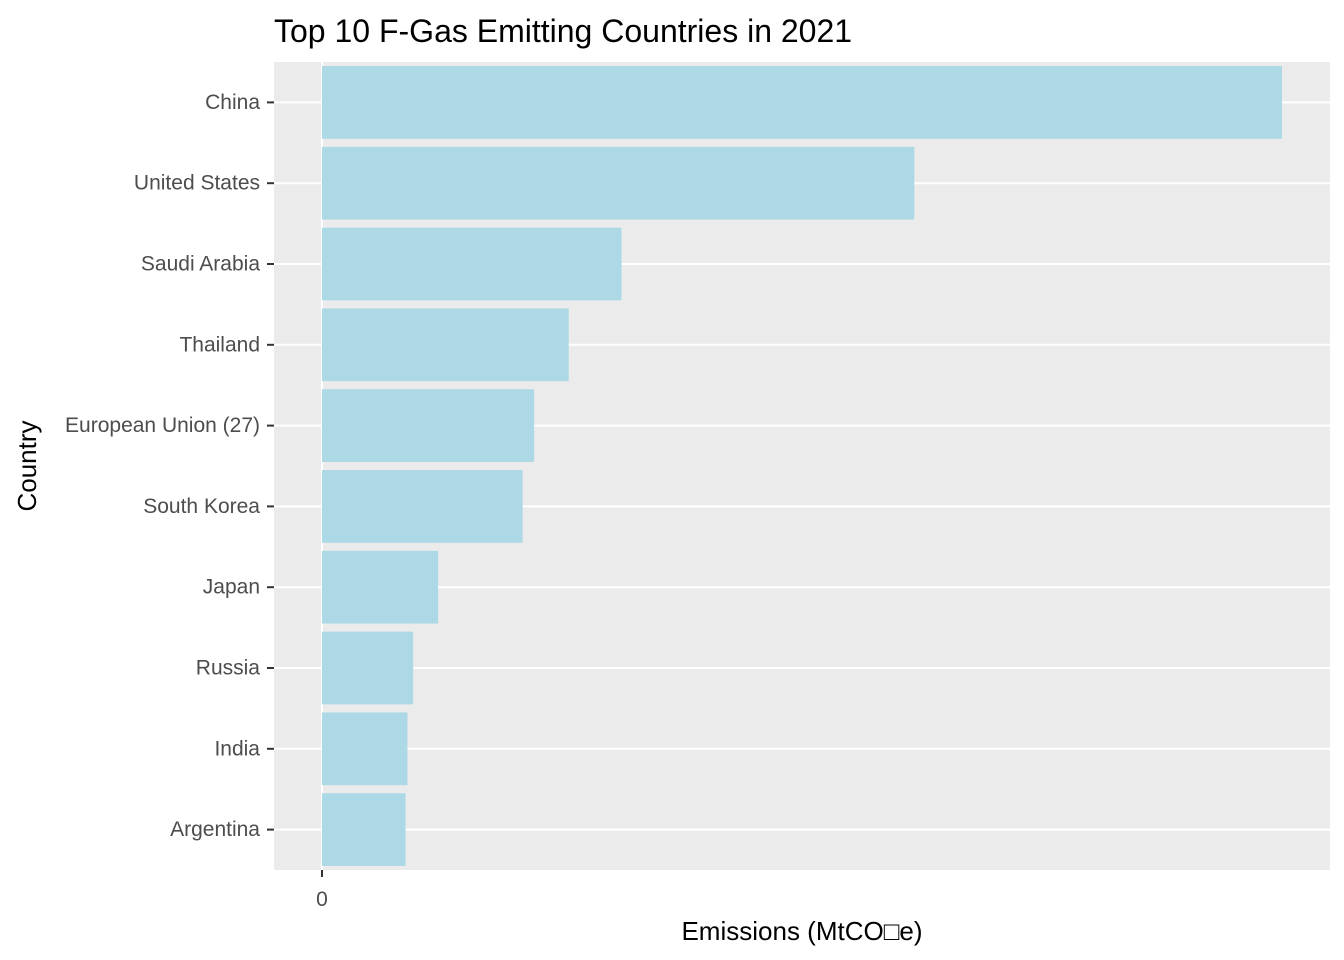 The image size is (1344, 960). Describe the element at coordinates (237, 748) in the screenshot. I see `y-tick-label: India` at that location.